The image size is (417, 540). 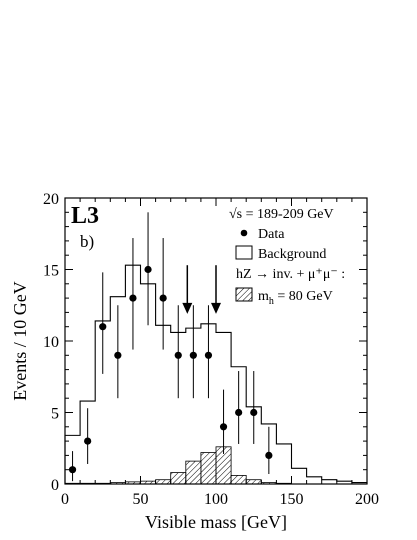 I want to click on x-tick-label: 100, so click(x=216, y=499).